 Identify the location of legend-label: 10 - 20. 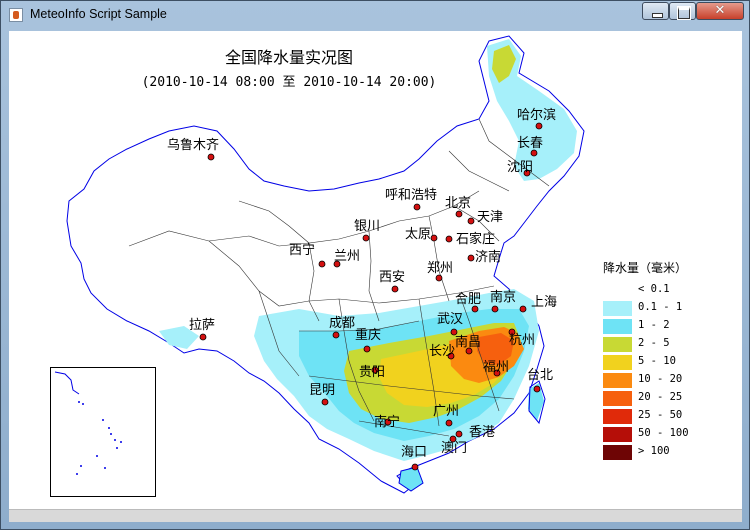
(660, 379).